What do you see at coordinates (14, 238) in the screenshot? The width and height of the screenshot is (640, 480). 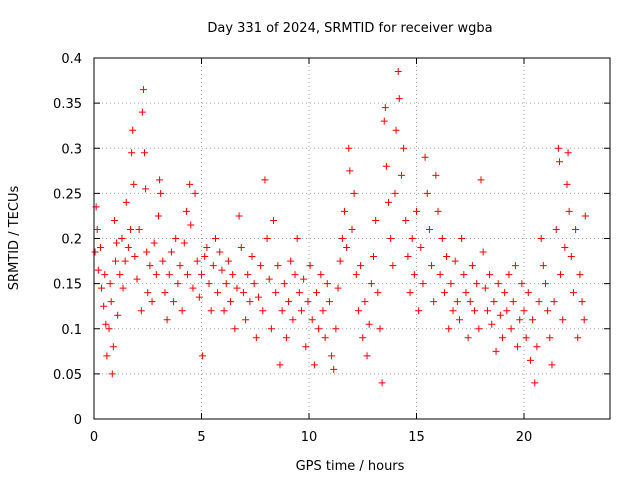 I see `y-axis-label: SRMTID / TECUs` at bounding box center [14, 238].